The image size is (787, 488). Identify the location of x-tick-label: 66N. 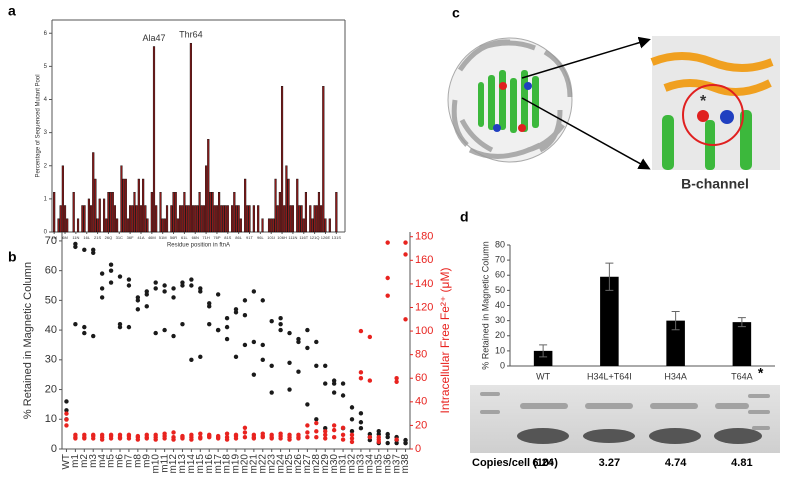
(195, 237).